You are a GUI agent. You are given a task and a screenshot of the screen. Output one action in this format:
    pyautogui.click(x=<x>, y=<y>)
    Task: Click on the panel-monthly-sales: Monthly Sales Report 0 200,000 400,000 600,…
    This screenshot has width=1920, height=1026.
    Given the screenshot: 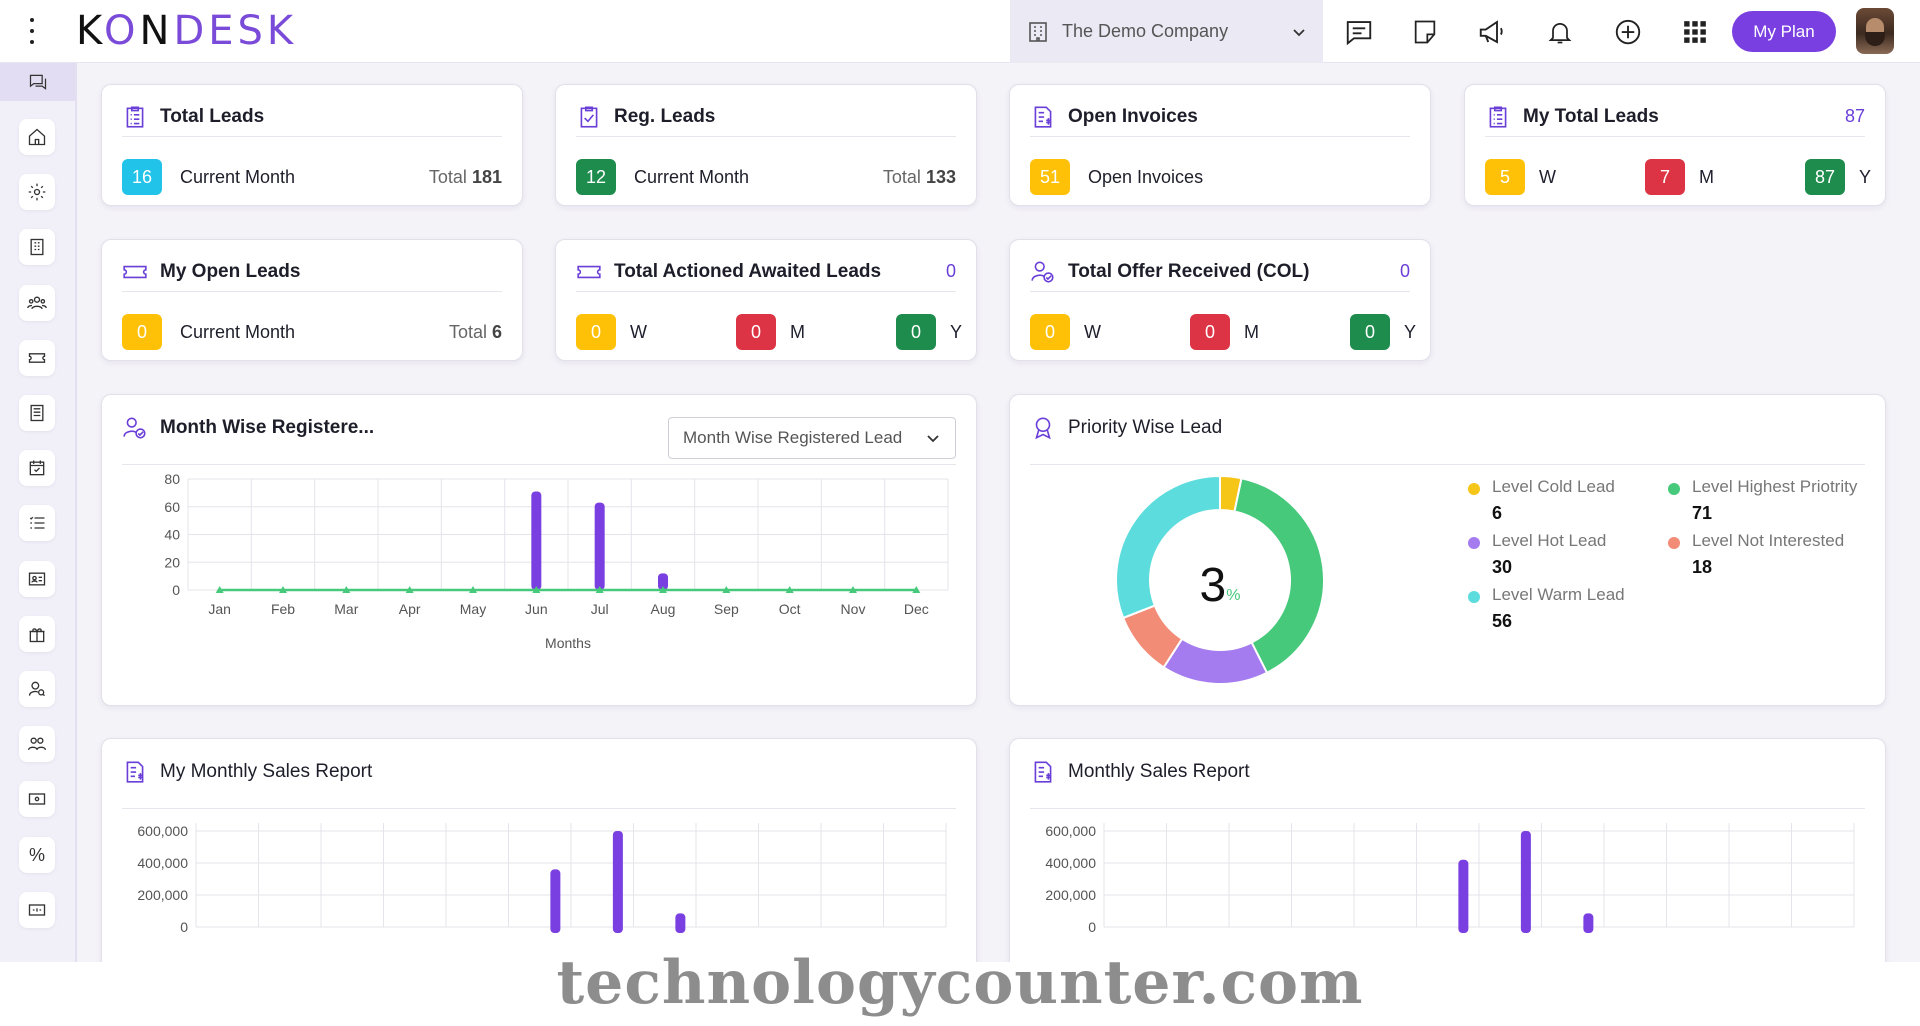 What is the action you would take?
    pyautogui.click(x=1447, y=850)
    